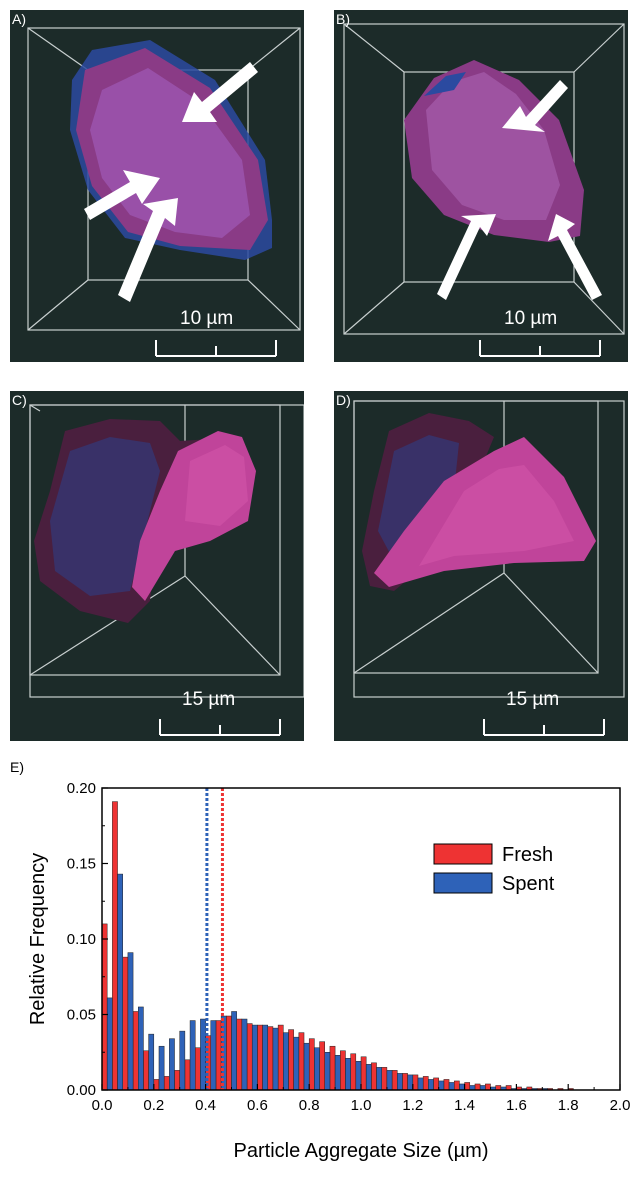  Describe the element at coordinates (17, 767) in the screenshot. I see `panel-e-label: E)` at that location.